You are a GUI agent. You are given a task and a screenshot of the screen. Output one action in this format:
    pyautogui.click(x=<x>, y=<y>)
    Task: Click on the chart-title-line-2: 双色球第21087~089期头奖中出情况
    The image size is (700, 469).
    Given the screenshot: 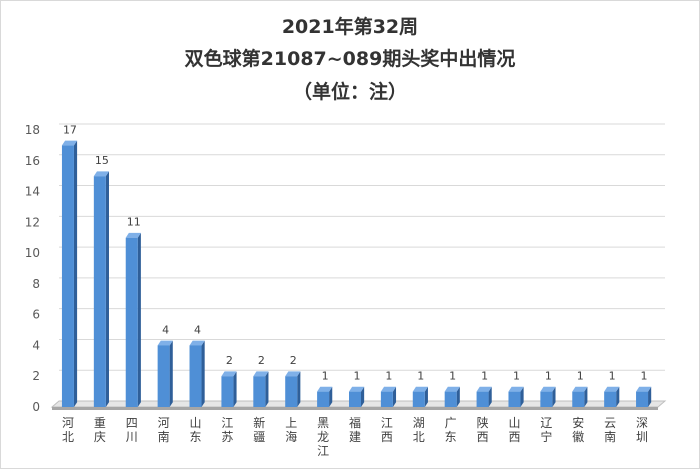 What is the action you would take?
    pyautogui.click(x=350, y=59)
    